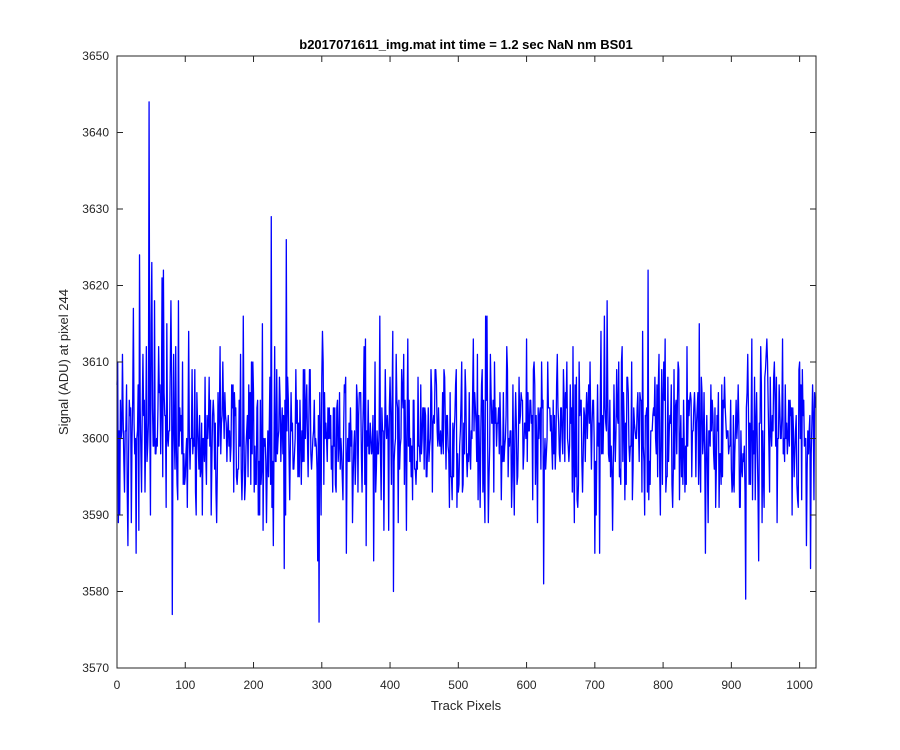  Describe the element at coordinates (117, 685) in the screenshot. I see `x-tick-label: 0` at that location.